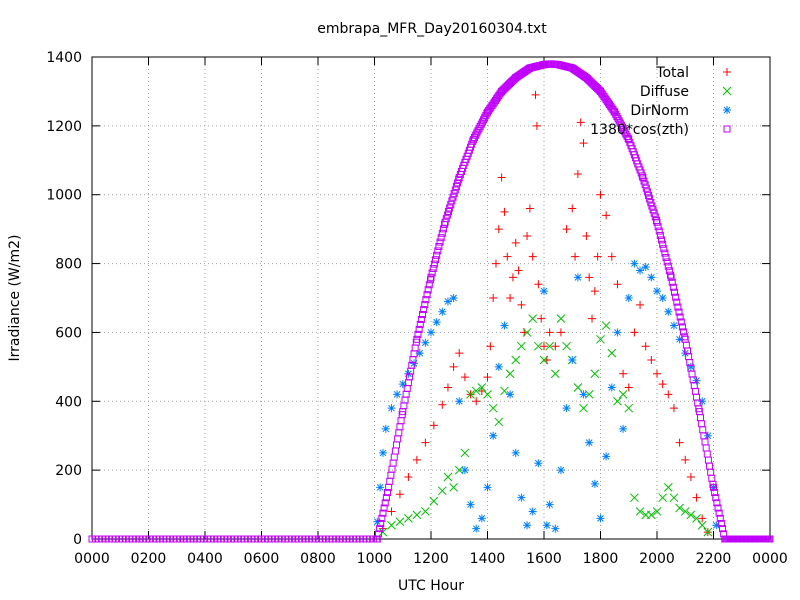  What do you see at coordinates (664, 92) in the screenshot?
I see `legend-label: Diffuse` at bounding box center [664, 92].